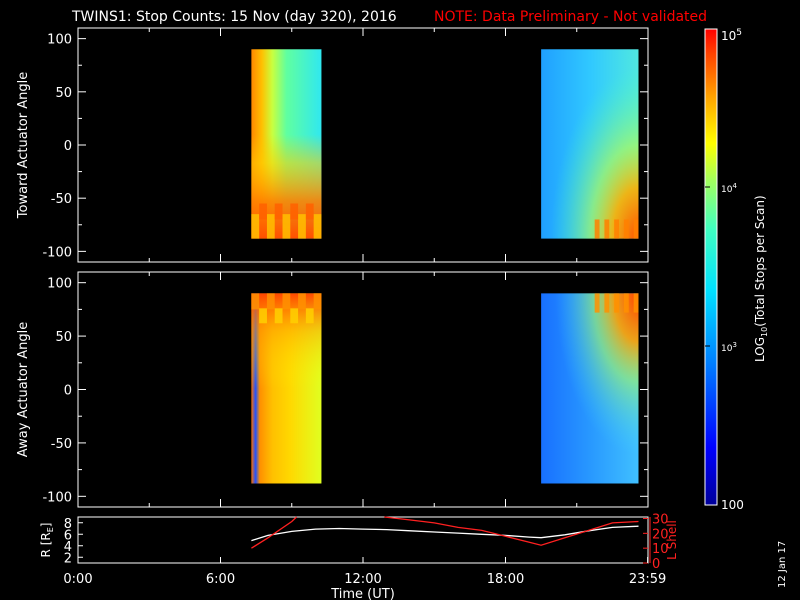 This screenshot has width=800, height=600. I want to click on orbit-ytick-label: 8, so click(68, 524).